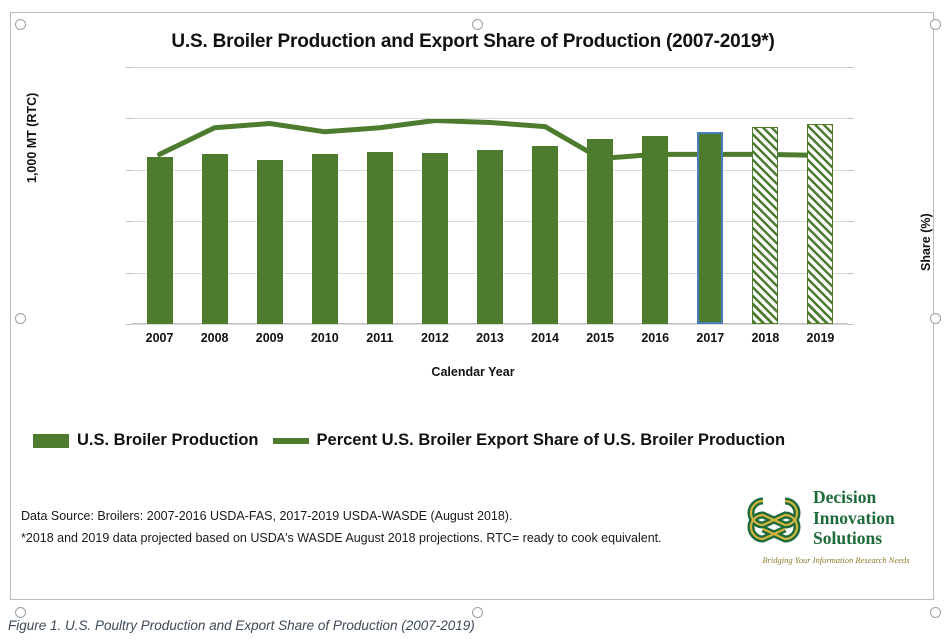 The height and width of the screenshot is (644, 952). I want to click on logo-wordmark: Decision Innovation Solutions, so click(854, 518).